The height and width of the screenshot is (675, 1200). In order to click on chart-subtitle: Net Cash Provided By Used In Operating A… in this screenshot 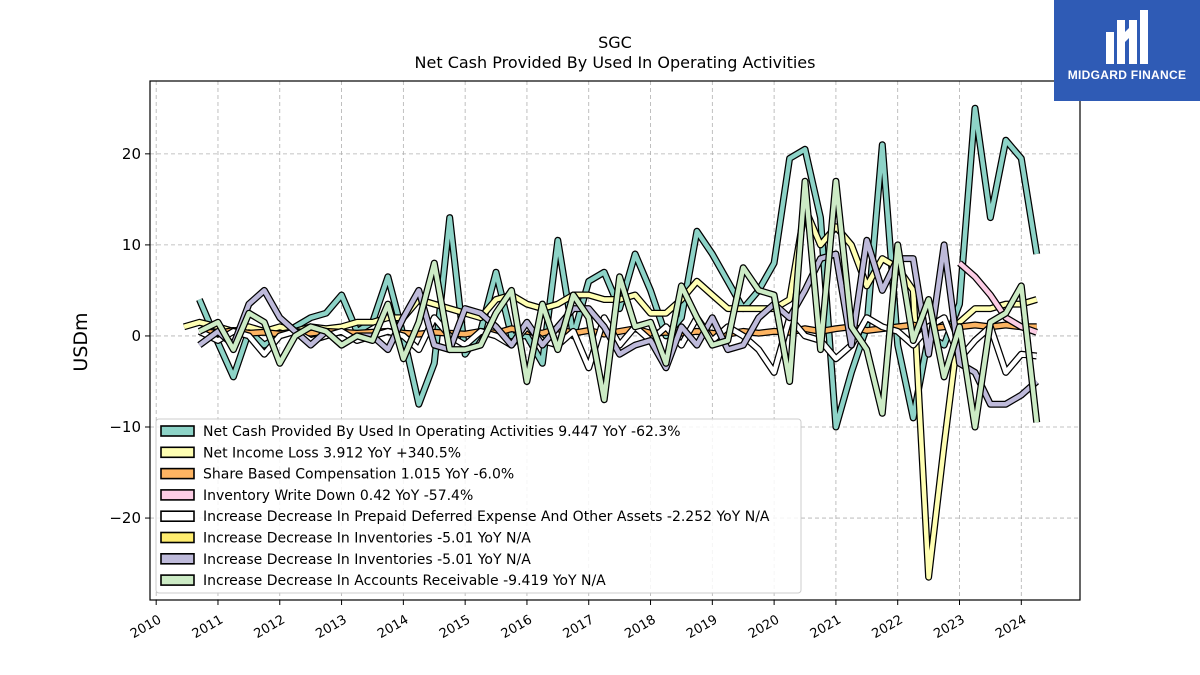, I will do `click(615, 62)`.